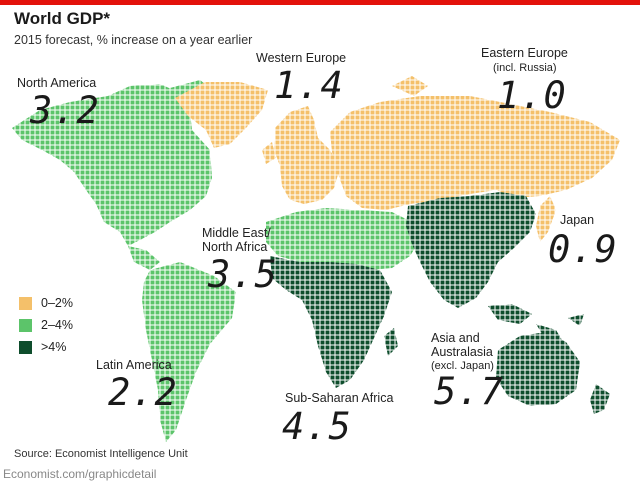 This screenshot has width=640, height=483. I want to click on region-value-sub-saharan-africa: 4.5, so click(317, 426).